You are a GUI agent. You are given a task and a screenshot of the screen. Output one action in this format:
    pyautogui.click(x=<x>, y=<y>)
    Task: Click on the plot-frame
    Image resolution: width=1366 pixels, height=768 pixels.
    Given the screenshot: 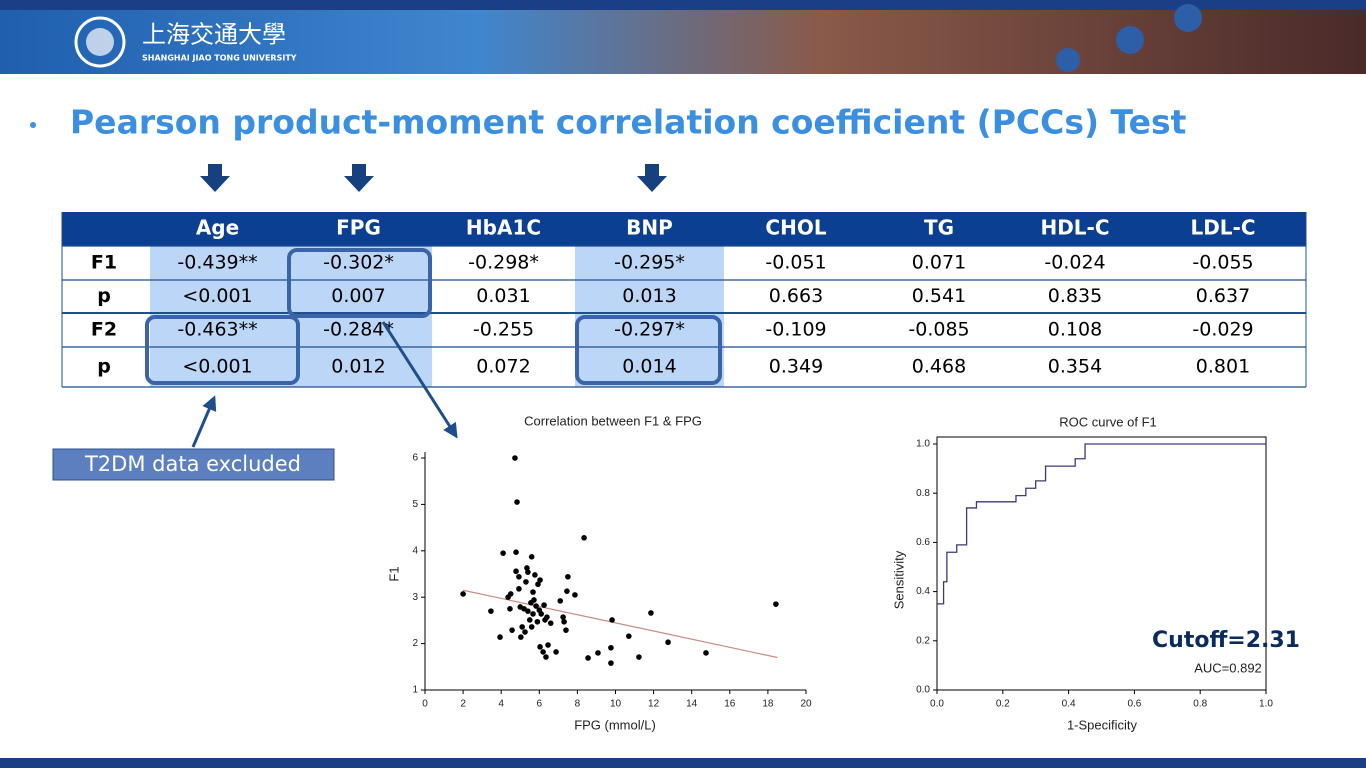 What is the action you would take?
    pyautogui.click(x=1101, y=563)
    